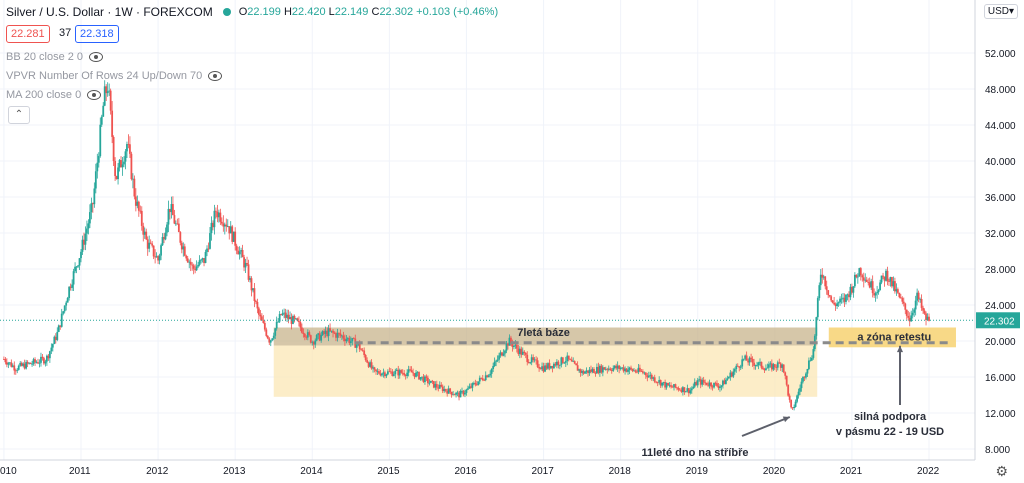 This screenshot has height=483, width=1024. What do you see at coordinates (97, 34) in the screenshot?
I see `ask-price: 22.318` at bounding box center [97, 34].